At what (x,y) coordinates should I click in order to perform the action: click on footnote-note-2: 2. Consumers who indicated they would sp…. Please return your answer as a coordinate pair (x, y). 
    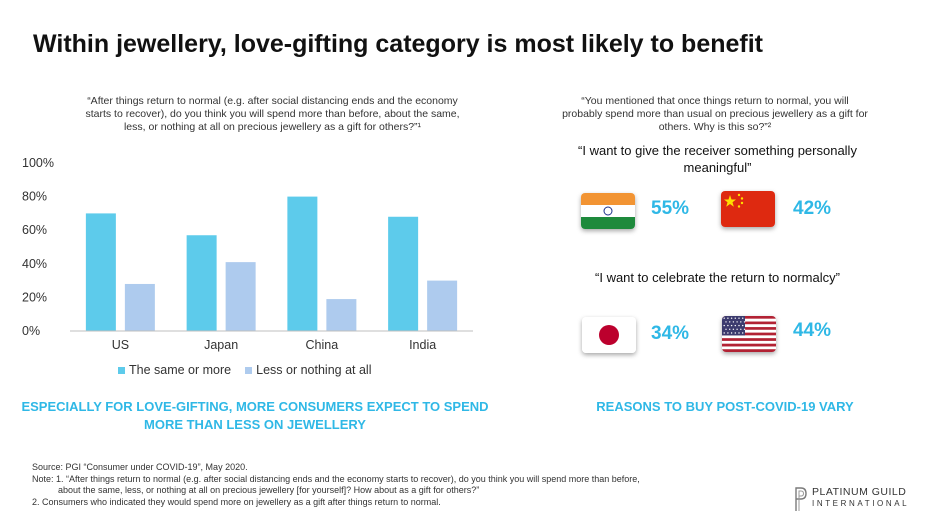
    Looking at the image, I should click on (236, 501).